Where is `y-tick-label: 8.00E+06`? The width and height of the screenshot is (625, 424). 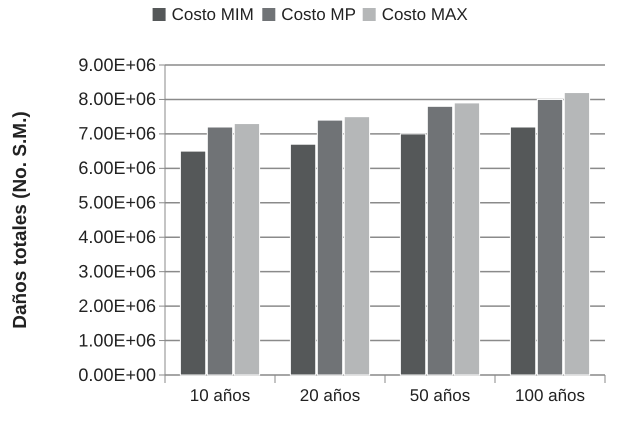
y-tick-label: 8.00E+06 is located at coordinates (117, 99).